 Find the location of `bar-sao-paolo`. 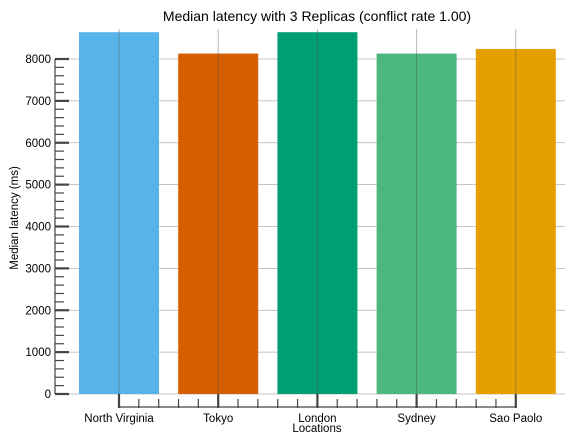

bar-sao-paolo is located at coordinates (515, 221).